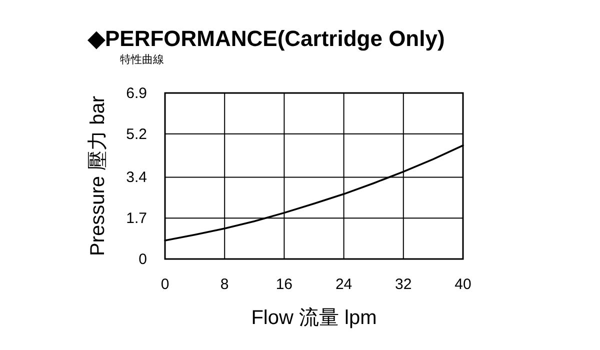 The image size is (600, 350). Describe the element at coordinates (403, 284) in the screenshot. I see `x-tick-label: 32` at that location.